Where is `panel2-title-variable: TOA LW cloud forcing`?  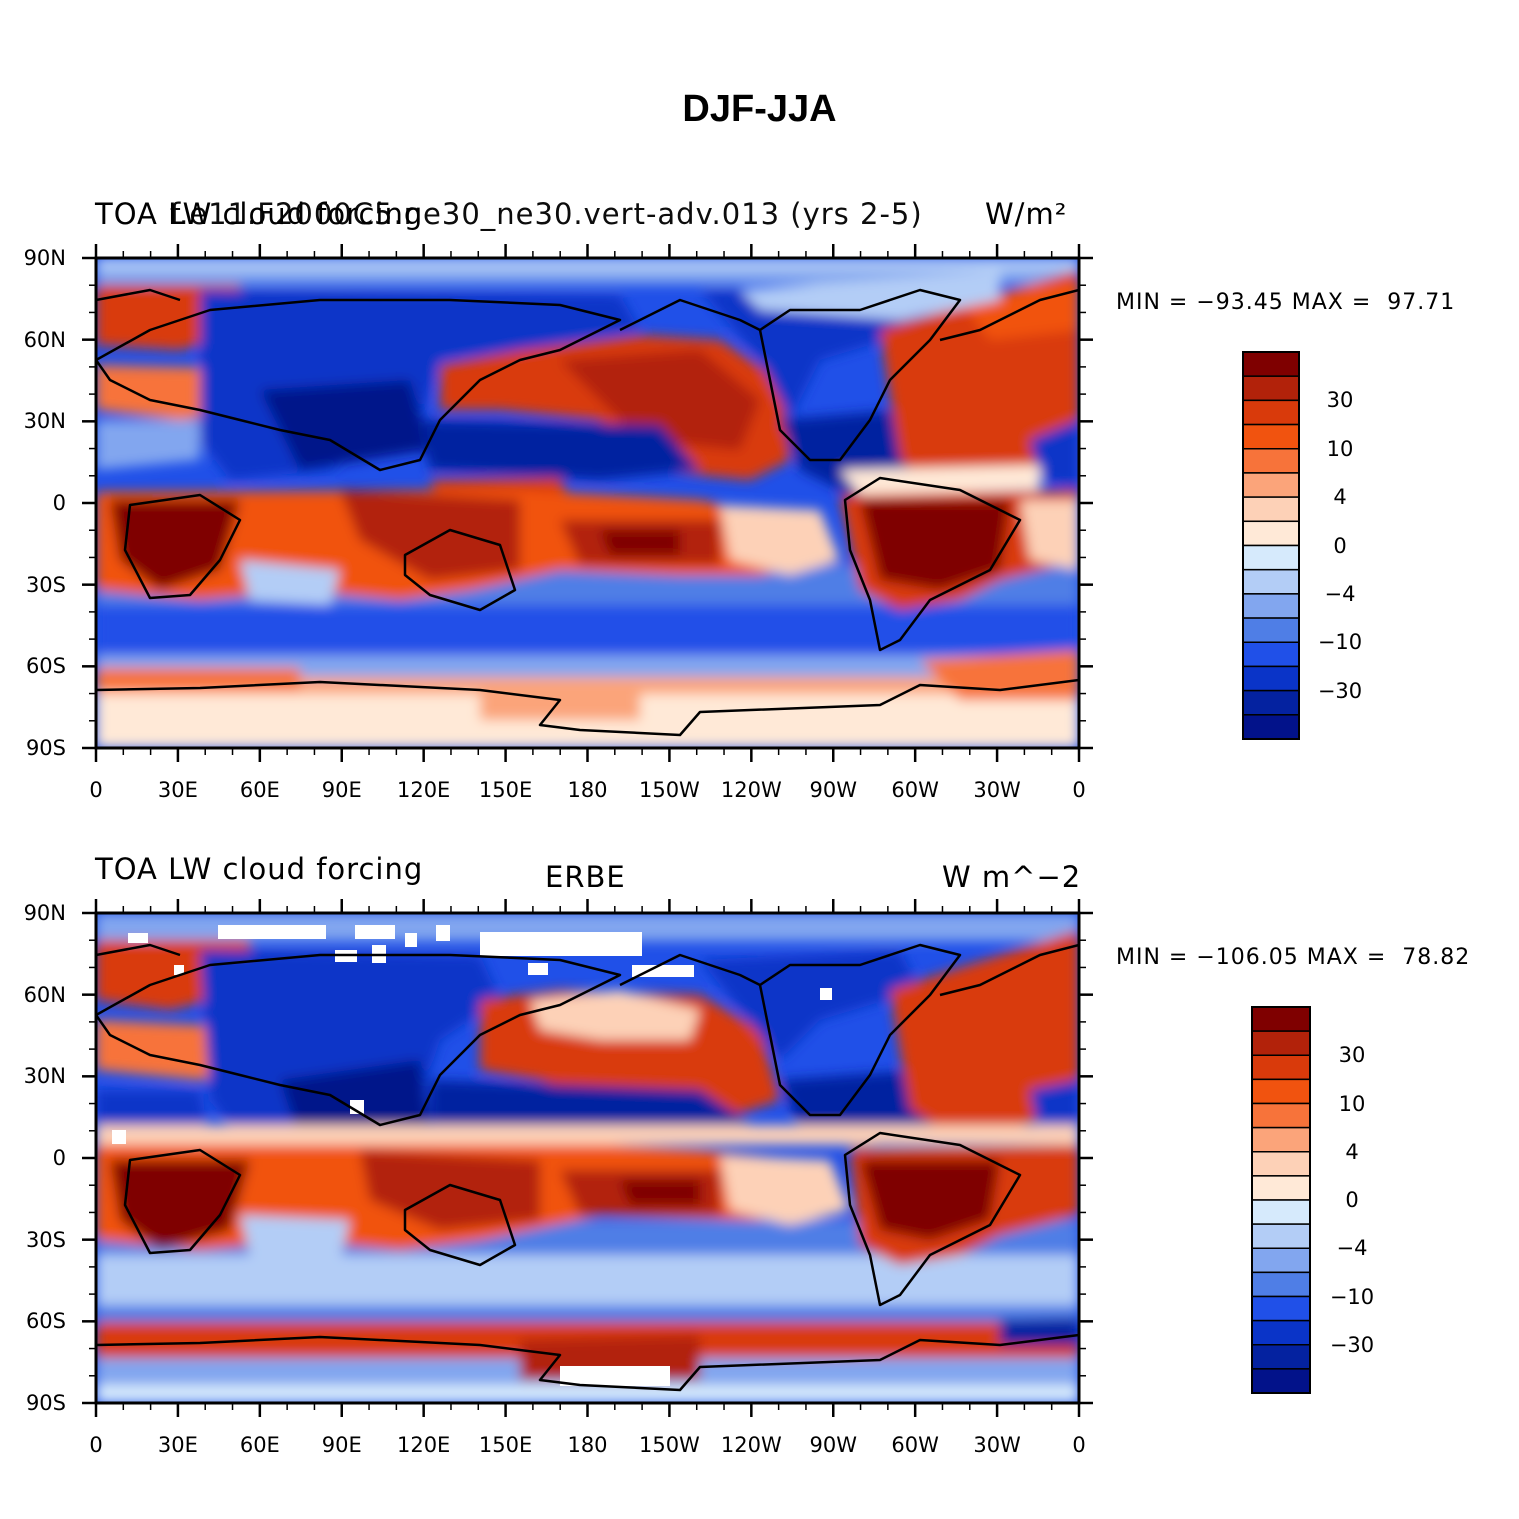
panel2-title-variable: TOA LW cloud forcing is located at coordinates (259, 869).